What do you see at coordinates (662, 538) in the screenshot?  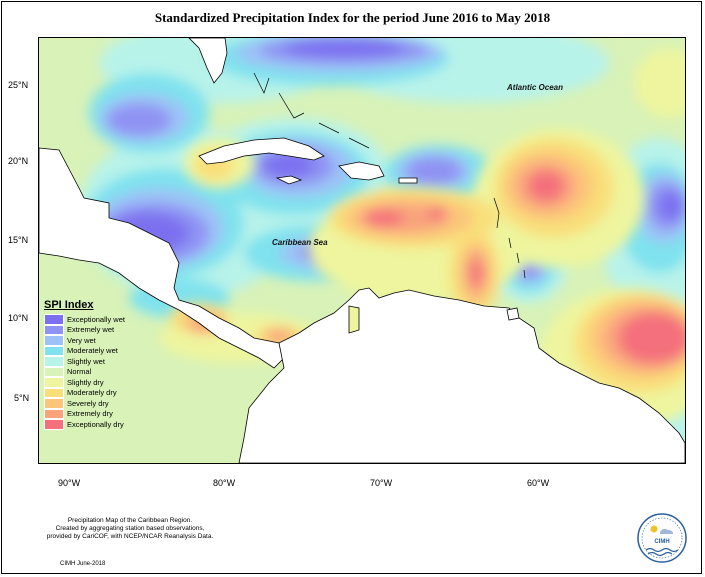 I see `cimh-logo: CIMH` at bounding box center [662, 538].